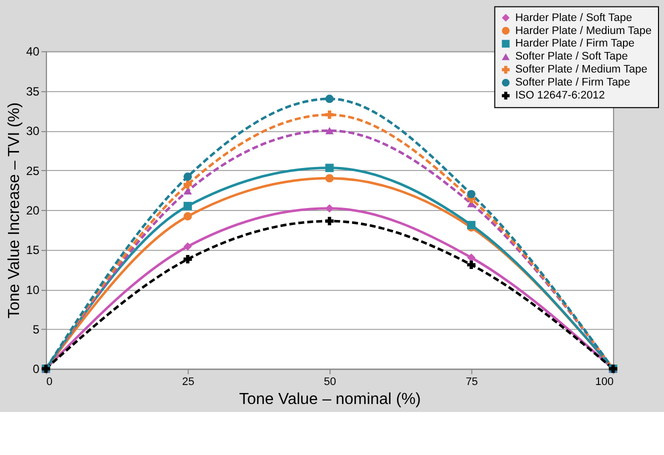 The image size is (664, 455). I want to click on x-tick-label: 75, so click(472, 382).